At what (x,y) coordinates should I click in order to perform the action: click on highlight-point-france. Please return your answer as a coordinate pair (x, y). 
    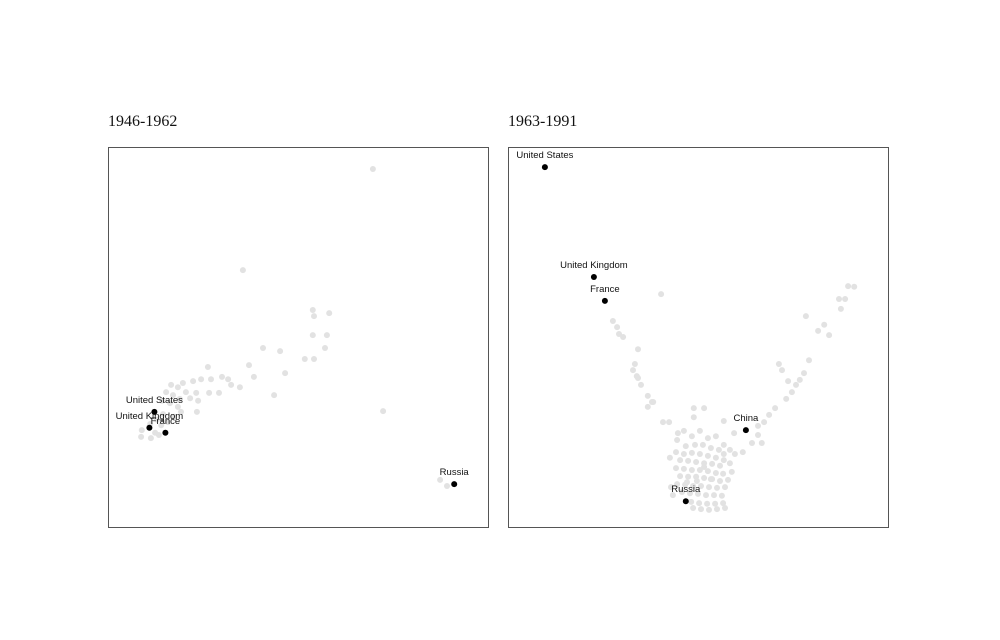
    Looking at the image, I should click on (165, 432).